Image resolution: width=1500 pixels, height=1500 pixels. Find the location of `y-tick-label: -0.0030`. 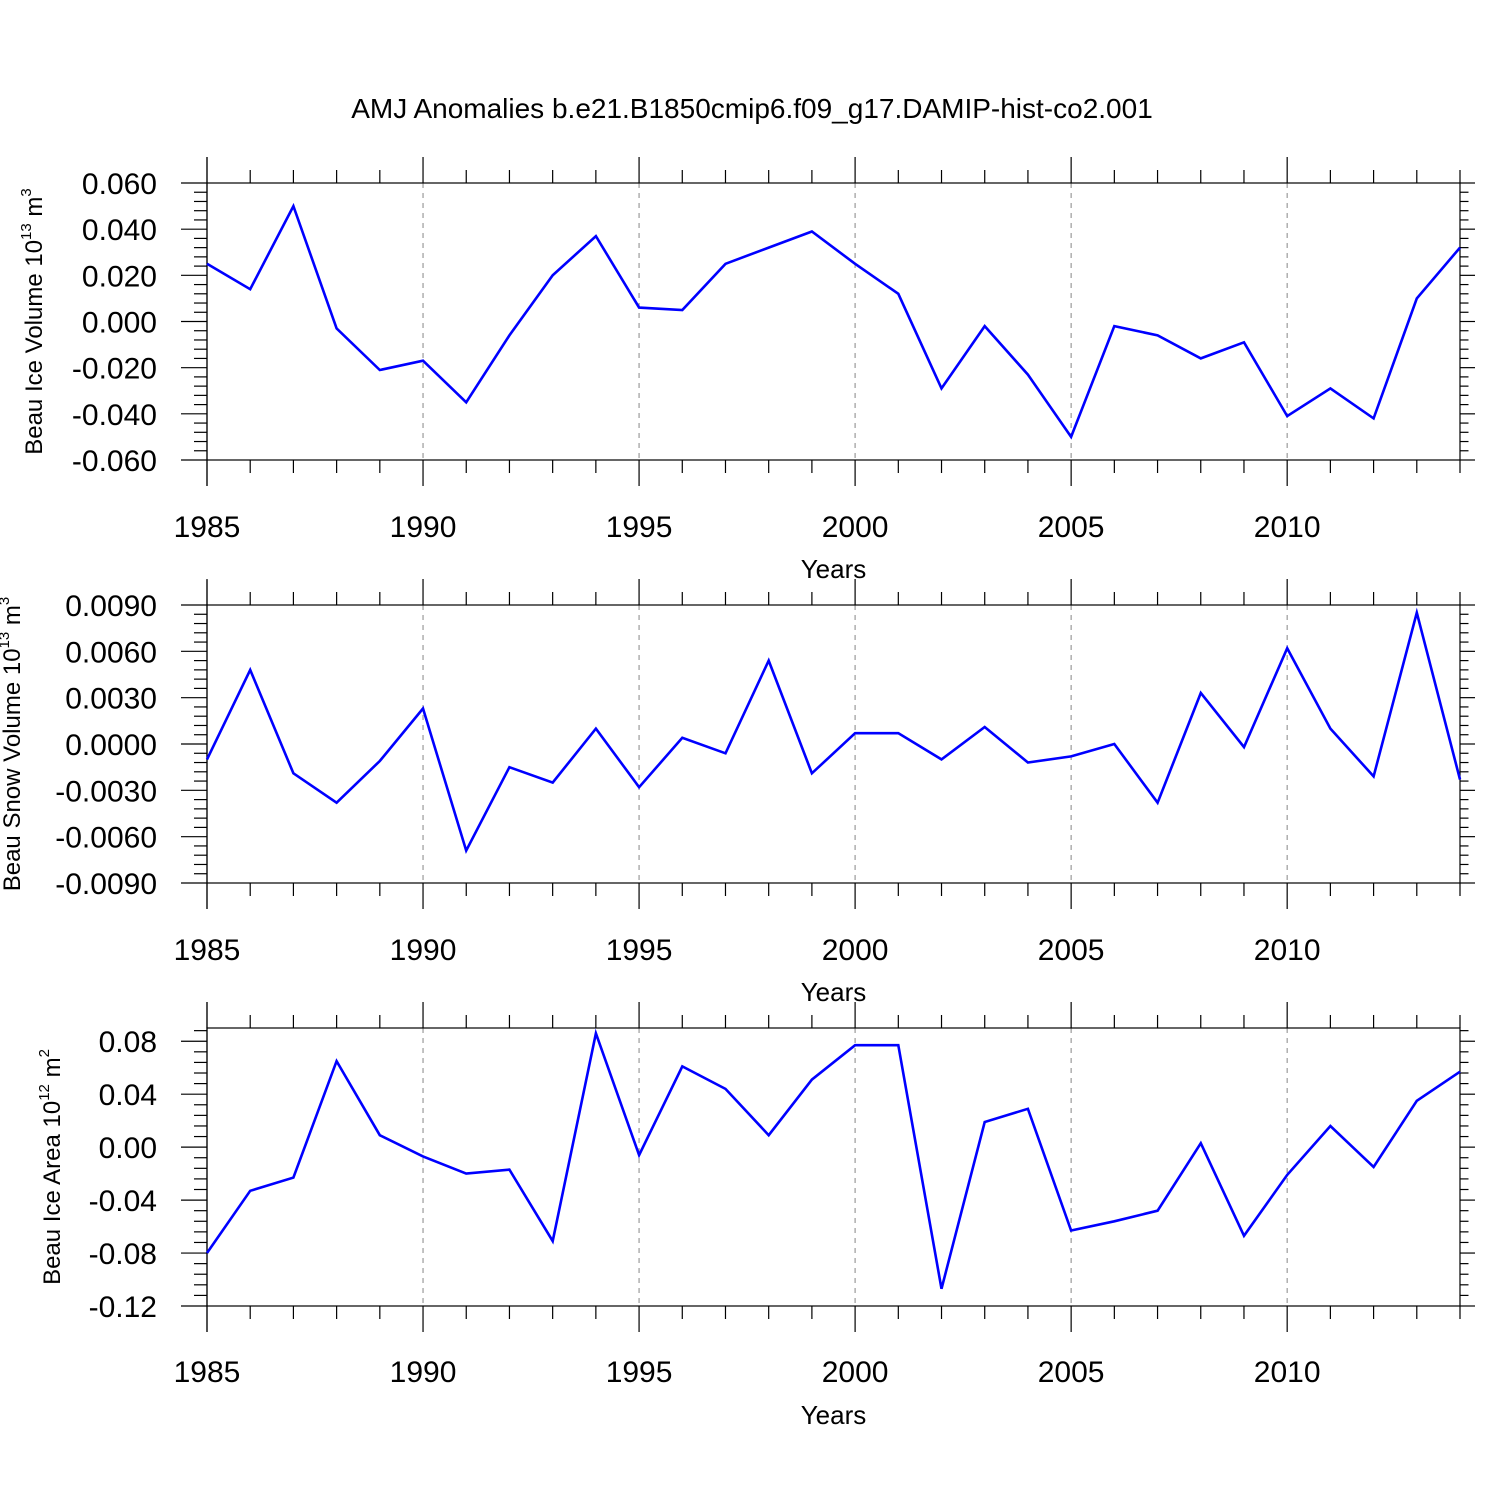

y-tick-label: -0.0030 is located at coordinates (106, 791).